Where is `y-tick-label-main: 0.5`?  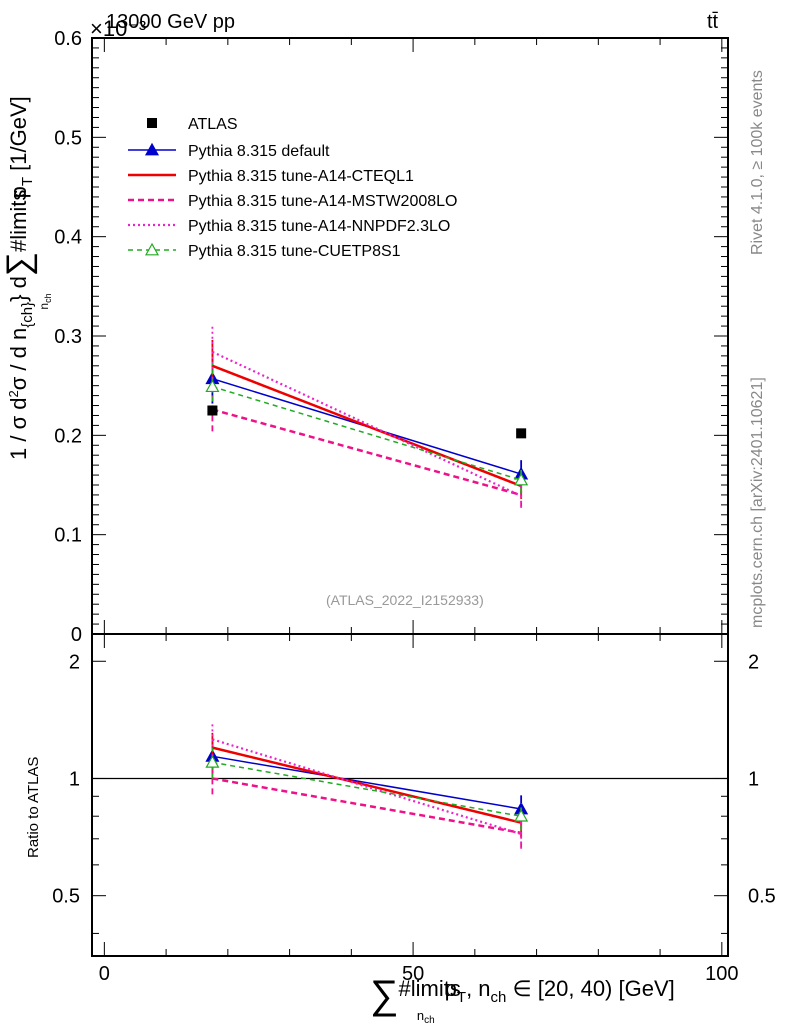 y-tick-label-main: 0.5 is located at coordinates (68, 138).